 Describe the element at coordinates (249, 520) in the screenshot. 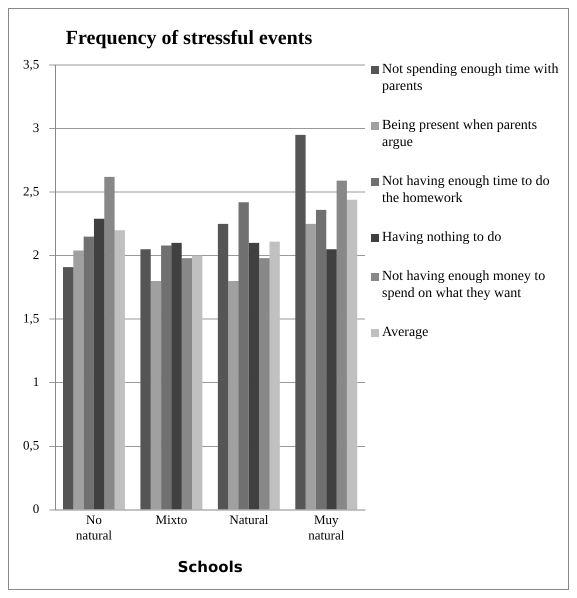

I see `x-tick-label: Natural` at that location.